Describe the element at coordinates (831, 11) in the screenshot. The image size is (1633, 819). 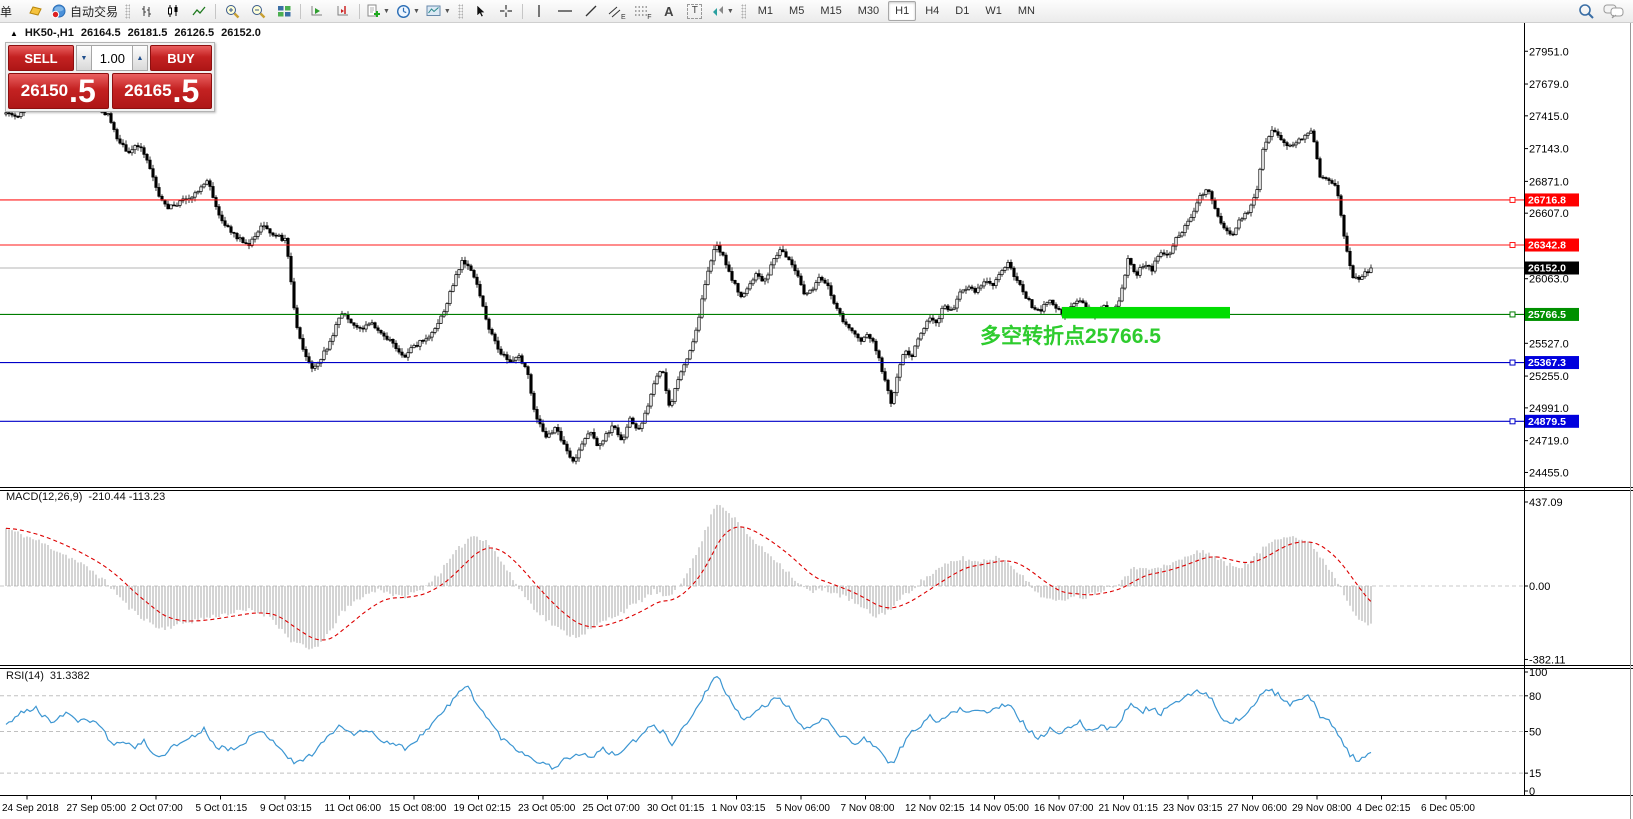
I see `timeframe-button-m15: M15` at that location.